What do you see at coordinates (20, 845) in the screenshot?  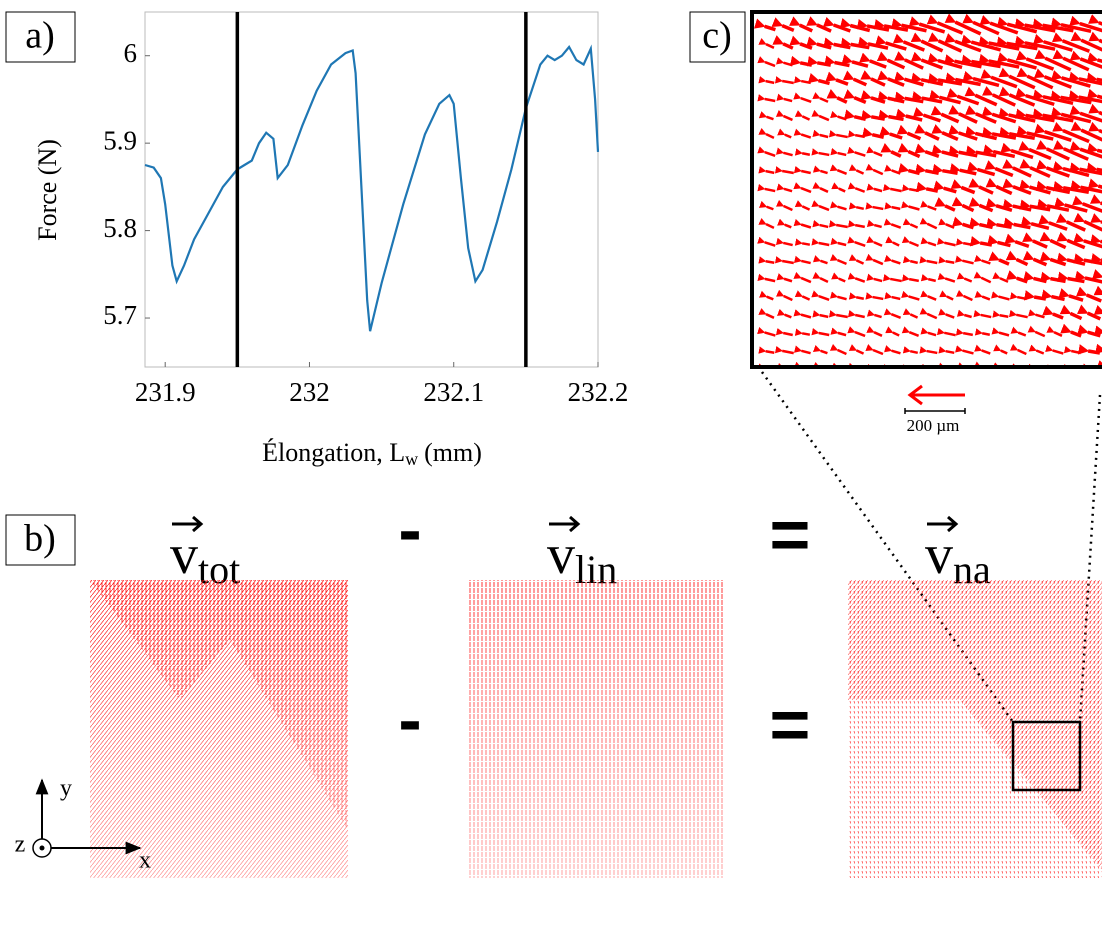 I see `axis-z-label: z` at bounding box center [20, 845].